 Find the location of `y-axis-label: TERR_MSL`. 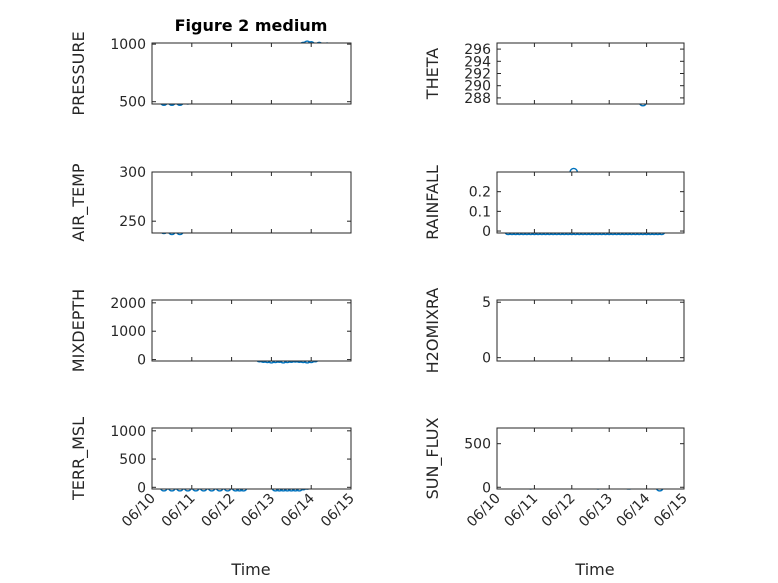

y-axis-label: TERR_MSL is located at coordinates (79, 459).